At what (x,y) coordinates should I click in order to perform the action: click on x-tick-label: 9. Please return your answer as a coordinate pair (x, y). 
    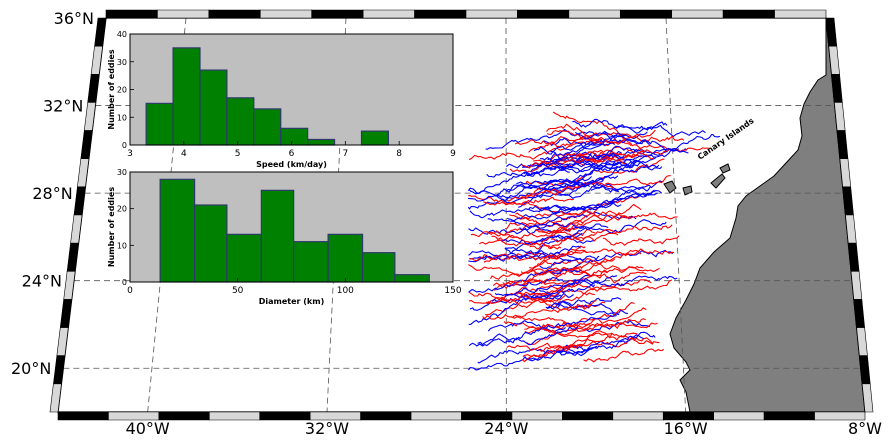
    Looking at the image, I should click on (453, 154).